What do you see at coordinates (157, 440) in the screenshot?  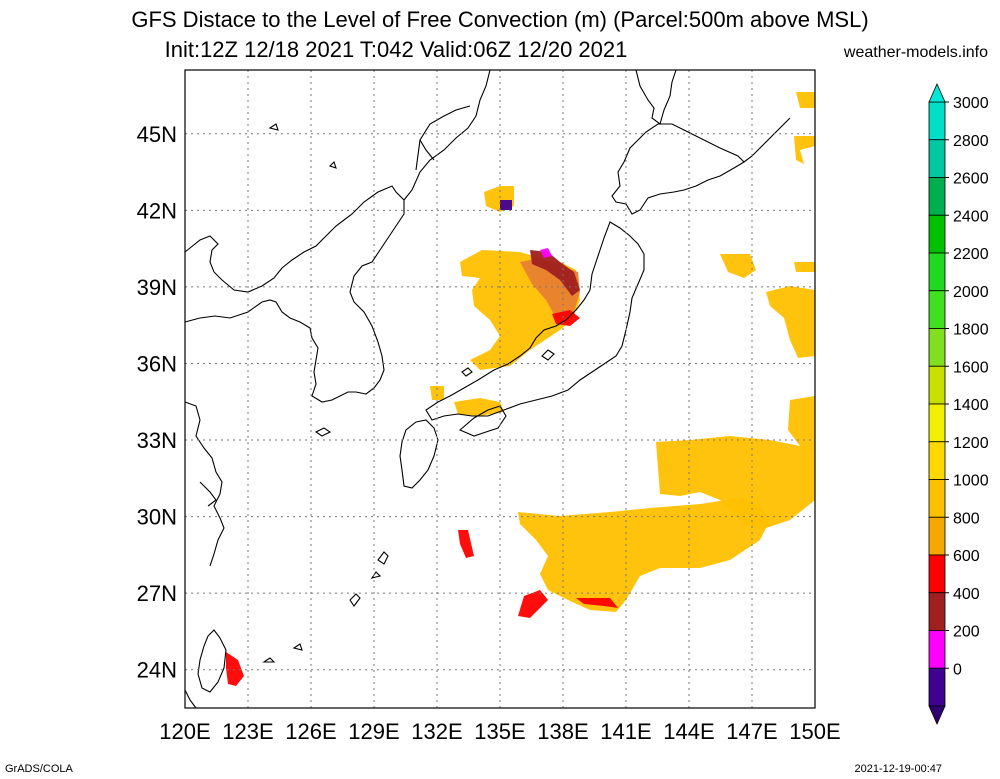 I see `lat-tick-label: 33N` at bounding box center [157, 440].